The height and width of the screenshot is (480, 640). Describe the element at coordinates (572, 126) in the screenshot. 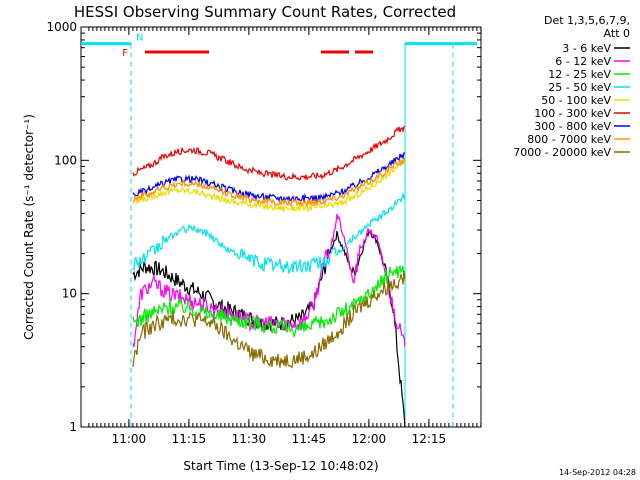

I see `legend-label: 300 - 800 keV` at that location.